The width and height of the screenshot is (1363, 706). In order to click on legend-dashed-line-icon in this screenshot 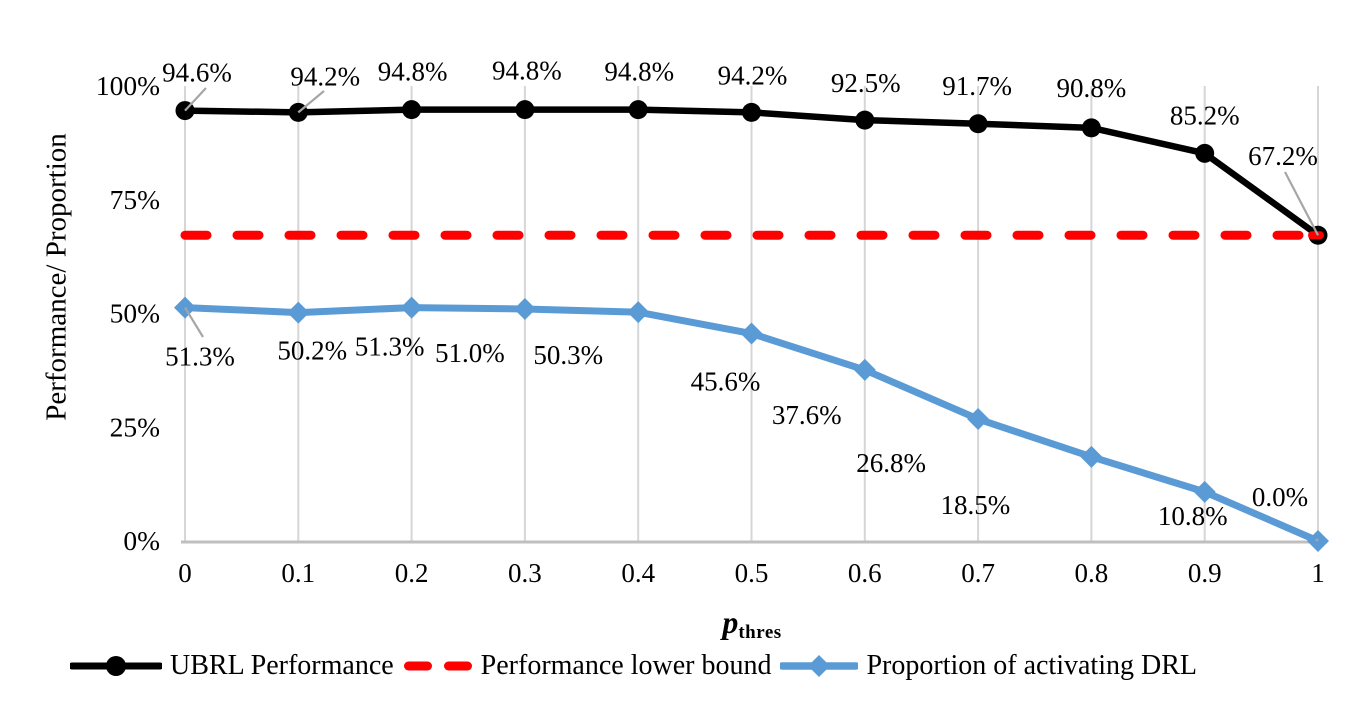, I will do `click(438, 666)`.